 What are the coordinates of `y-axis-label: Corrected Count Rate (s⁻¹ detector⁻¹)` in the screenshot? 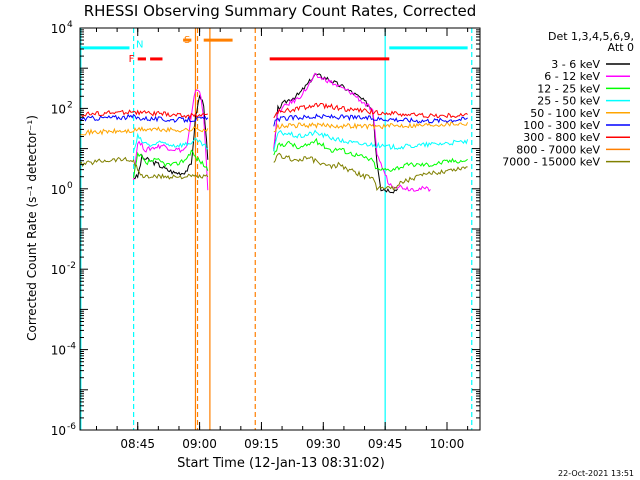 It's located at (32, 228).